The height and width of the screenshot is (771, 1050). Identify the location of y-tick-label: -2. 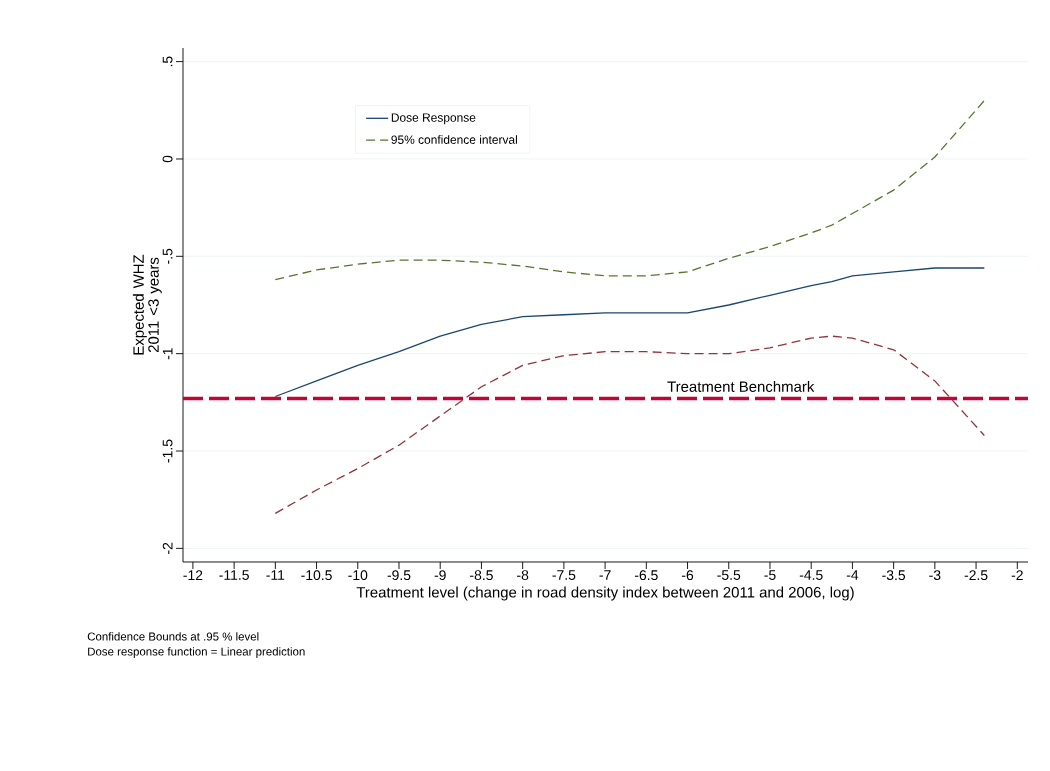
(167, 548).